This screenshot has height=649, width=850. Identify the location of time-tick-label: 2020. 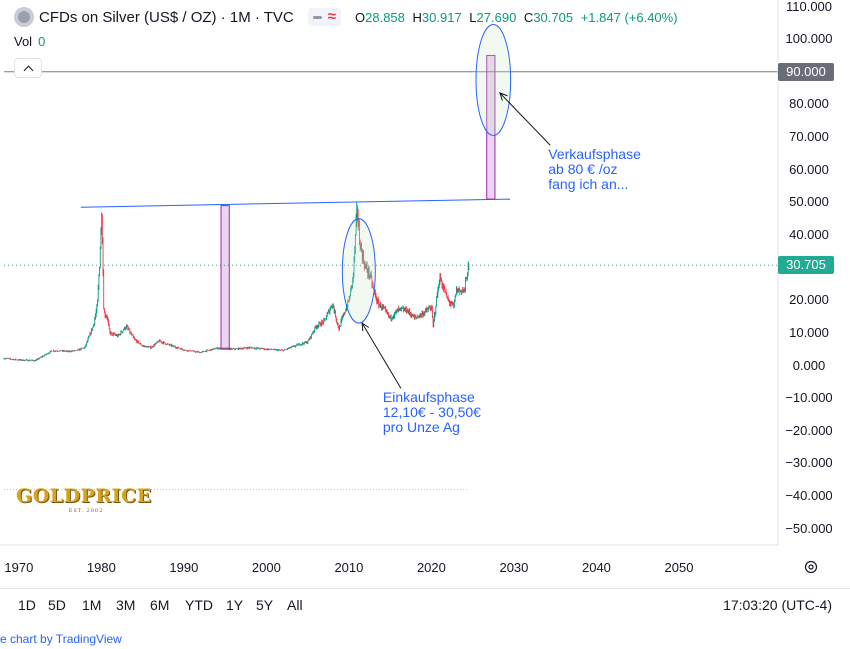
(431, 567).